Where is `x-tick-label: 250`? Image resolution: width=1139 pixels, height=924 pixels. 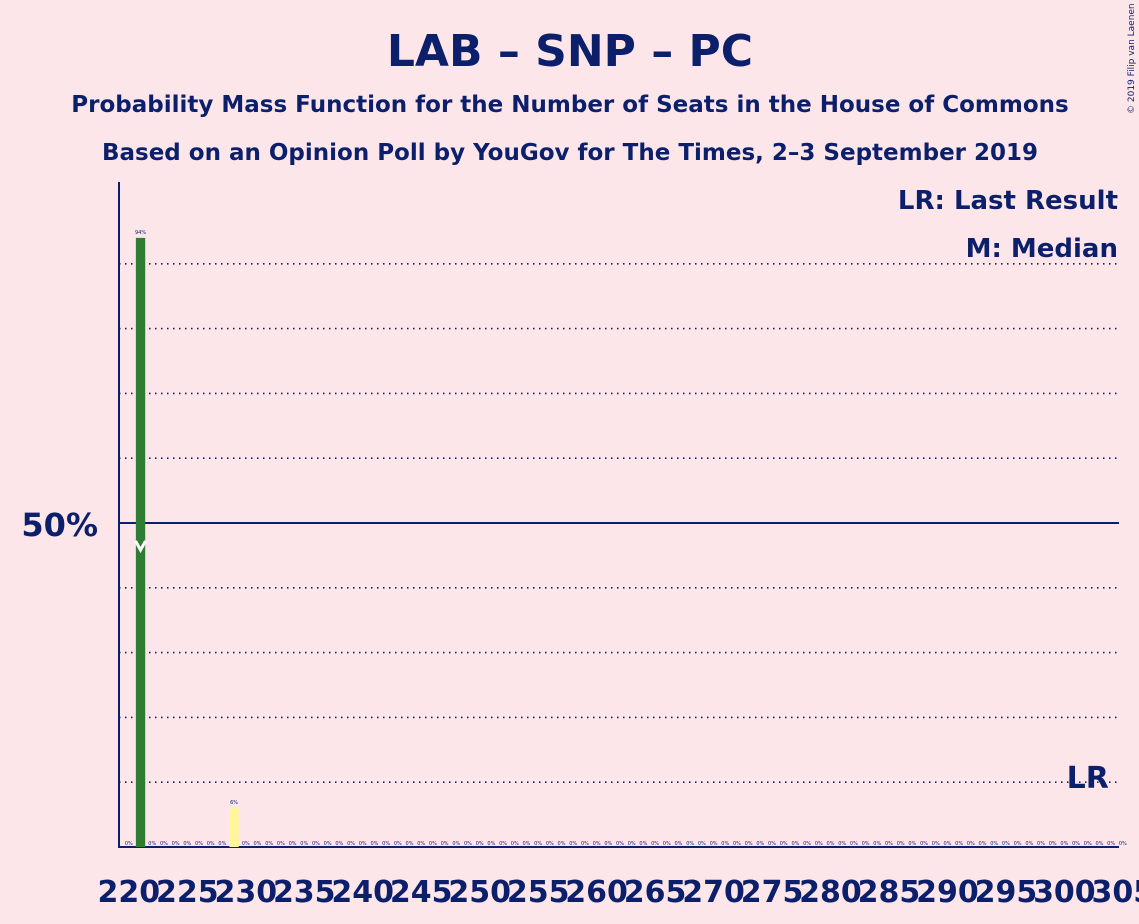
x-tick-label: 250 is located at coordinates (479, 892).